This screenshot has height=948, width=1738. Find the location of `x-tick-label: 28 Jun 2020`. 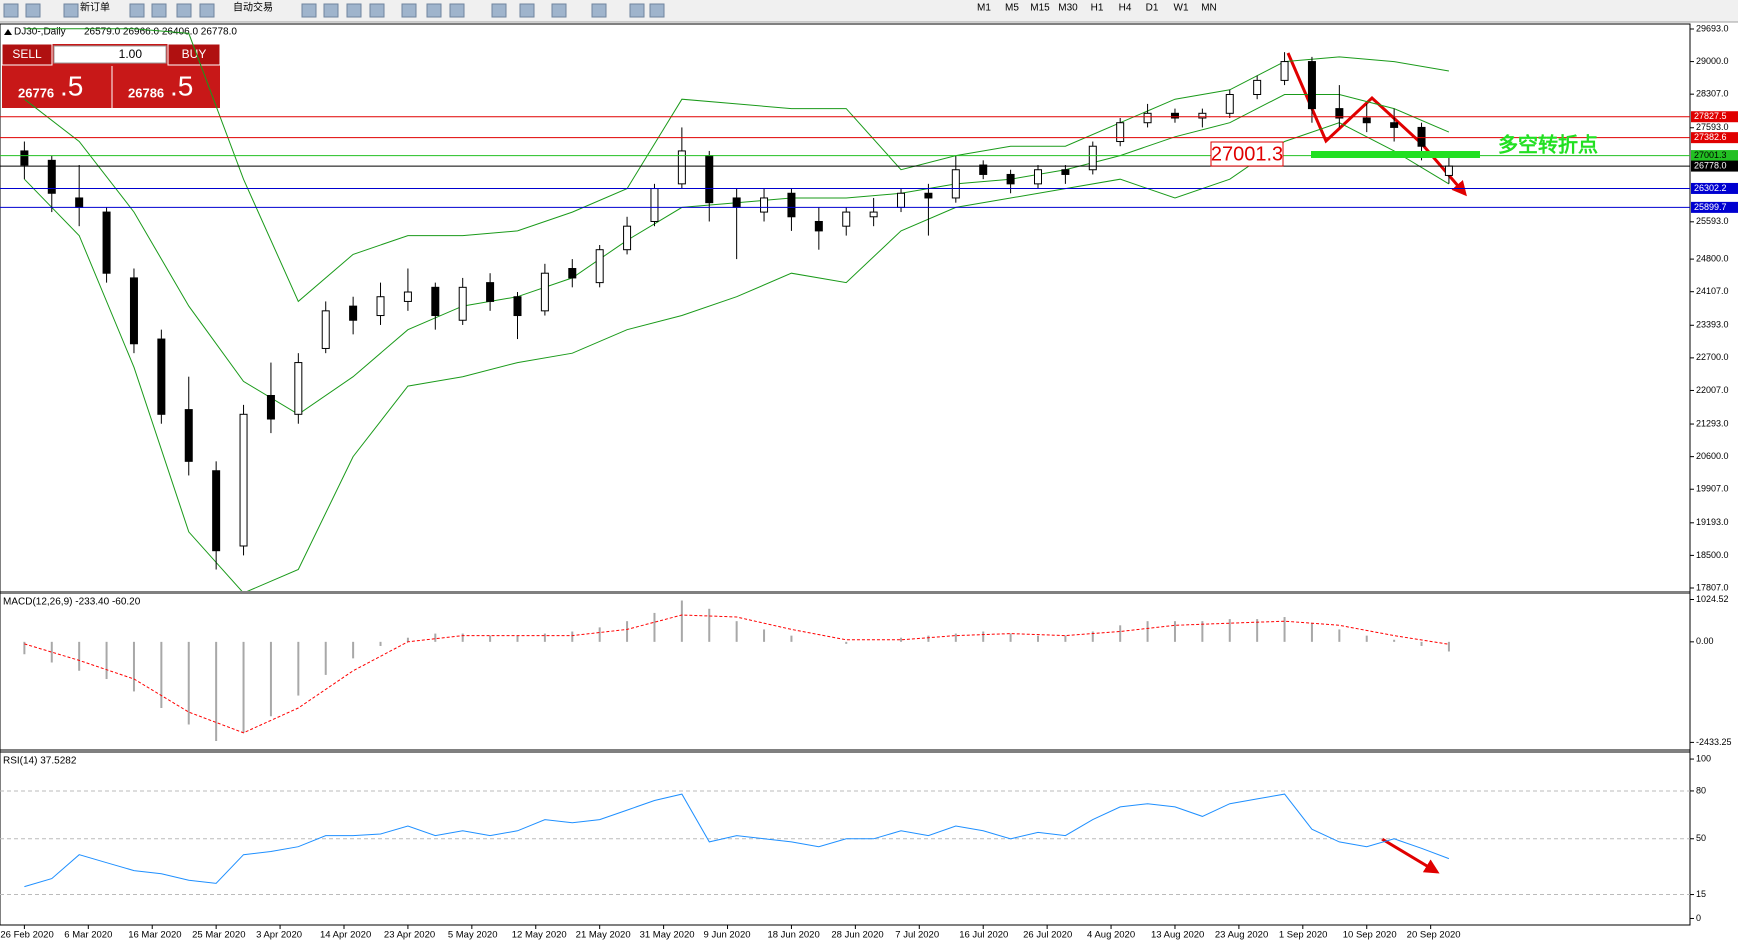

x-tick-label: 28 Jun 2020 is located at coordinates (857, 935).